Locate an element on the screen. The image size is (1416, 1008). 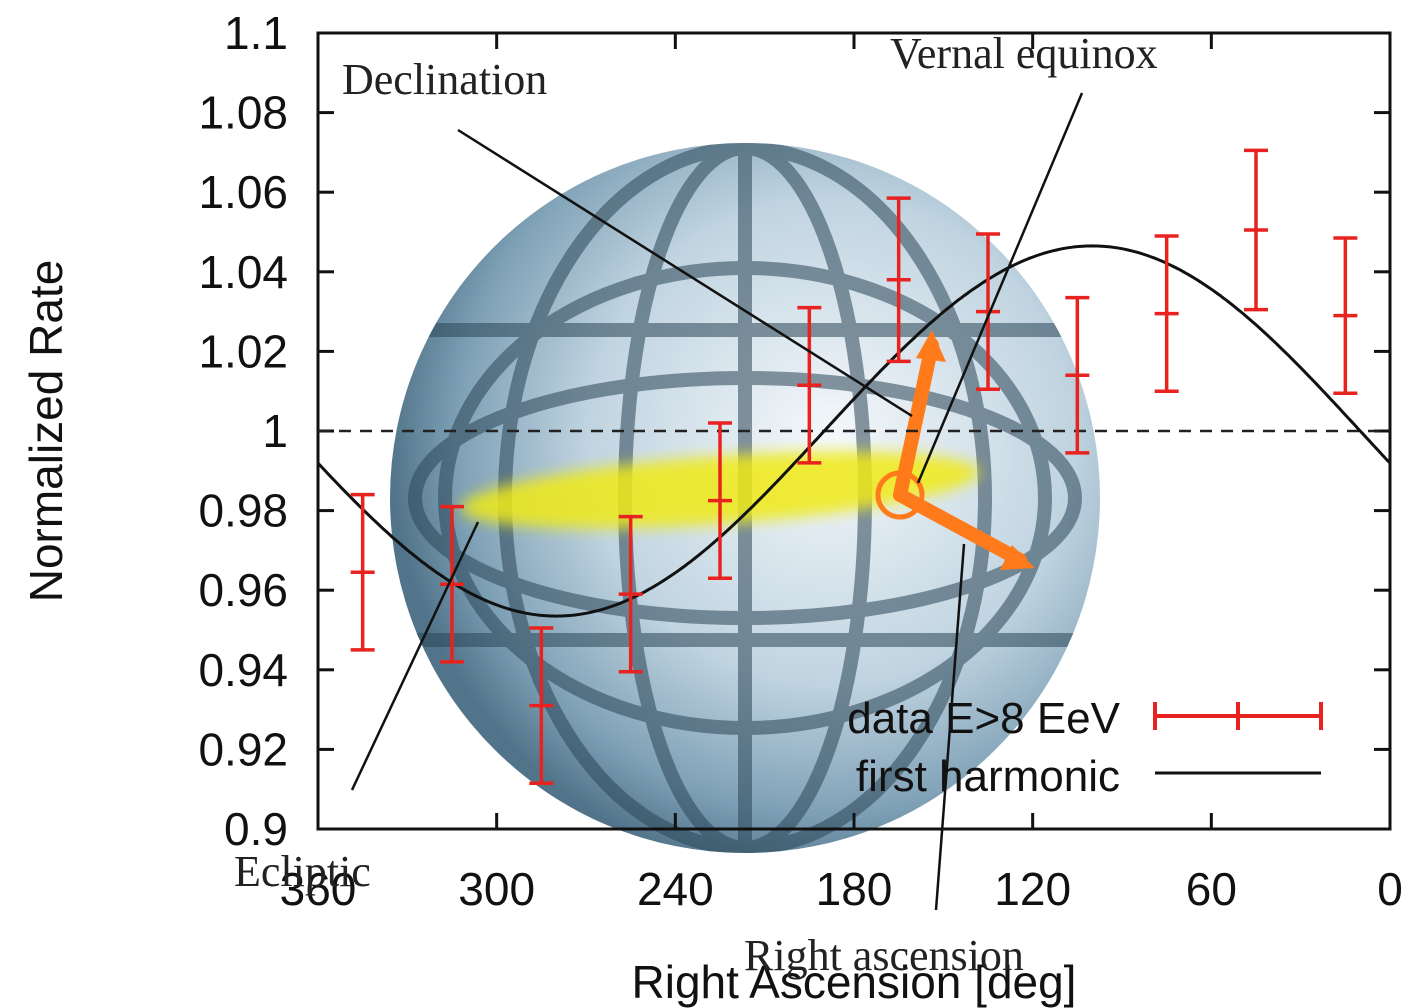
x-tick-label: 180 is located at coordinates (854, 889).